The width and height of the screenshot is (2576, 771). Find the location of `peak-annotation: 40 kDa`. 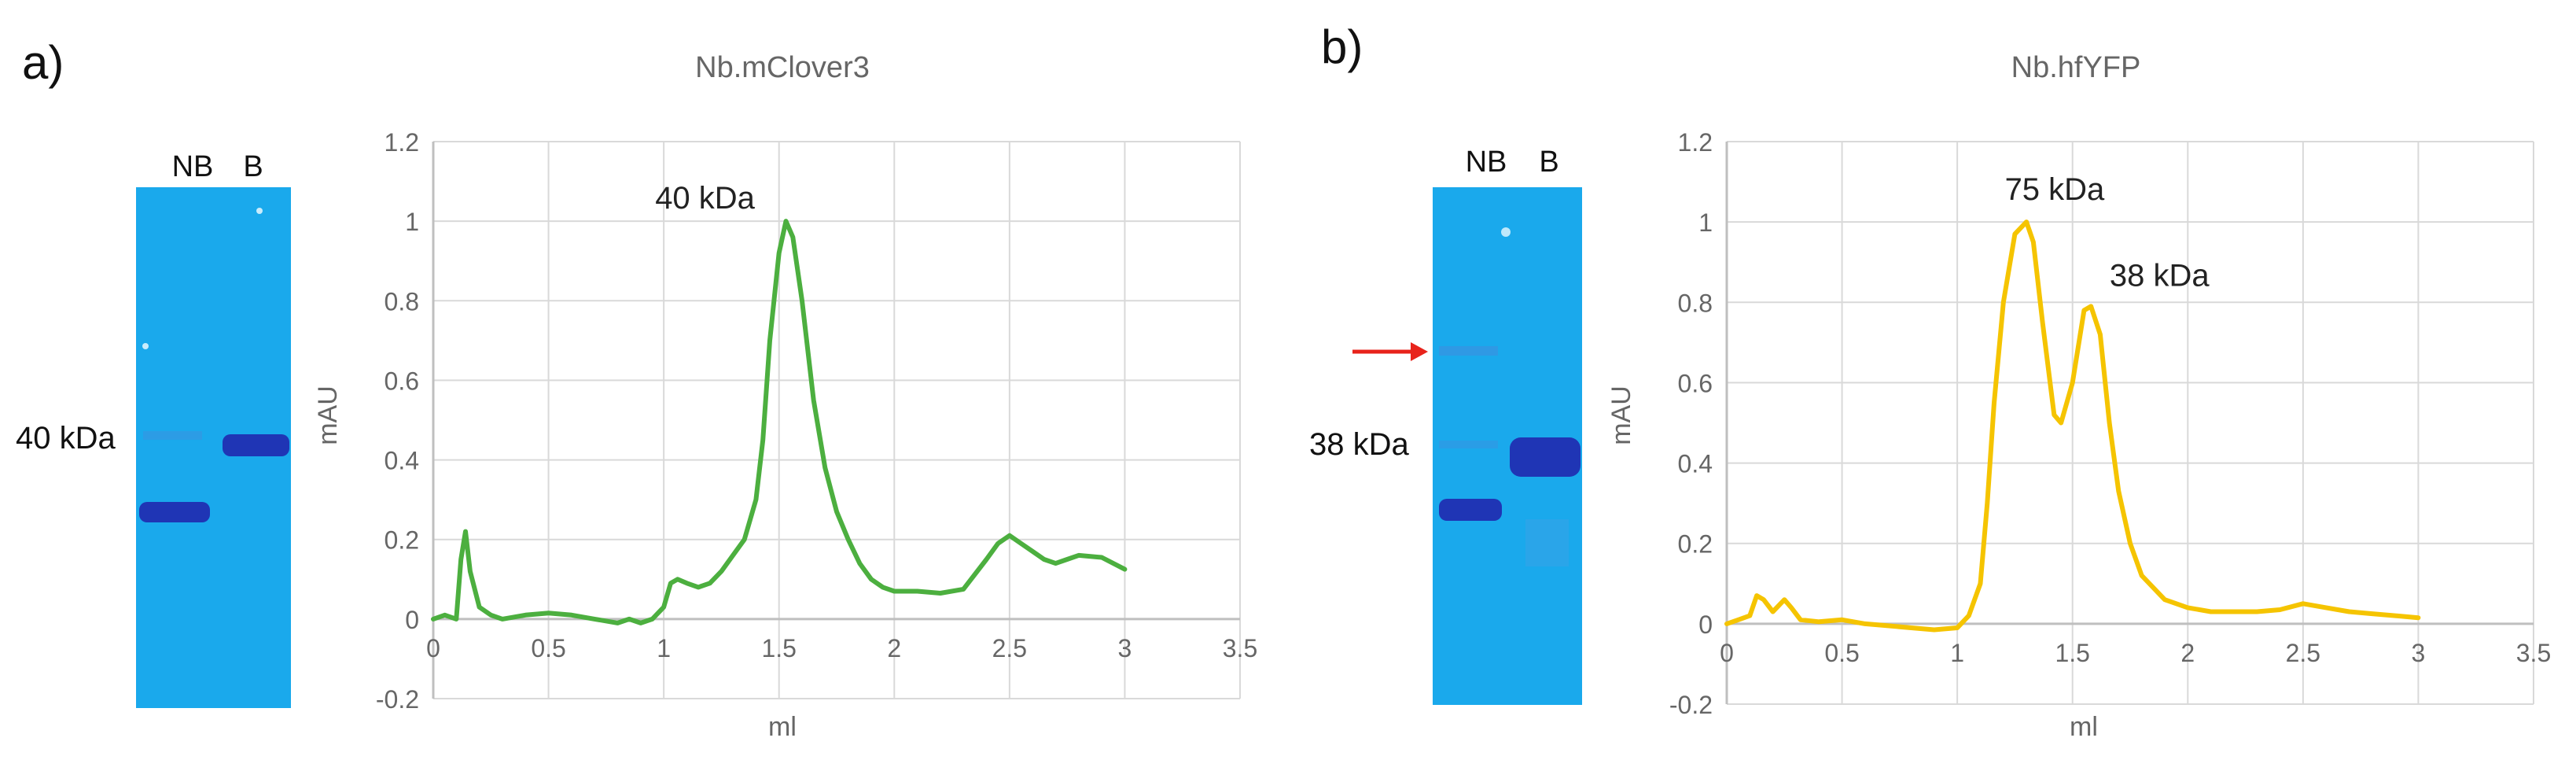

peak-annotation: 40 kDa is located at coordinates (705, 198).